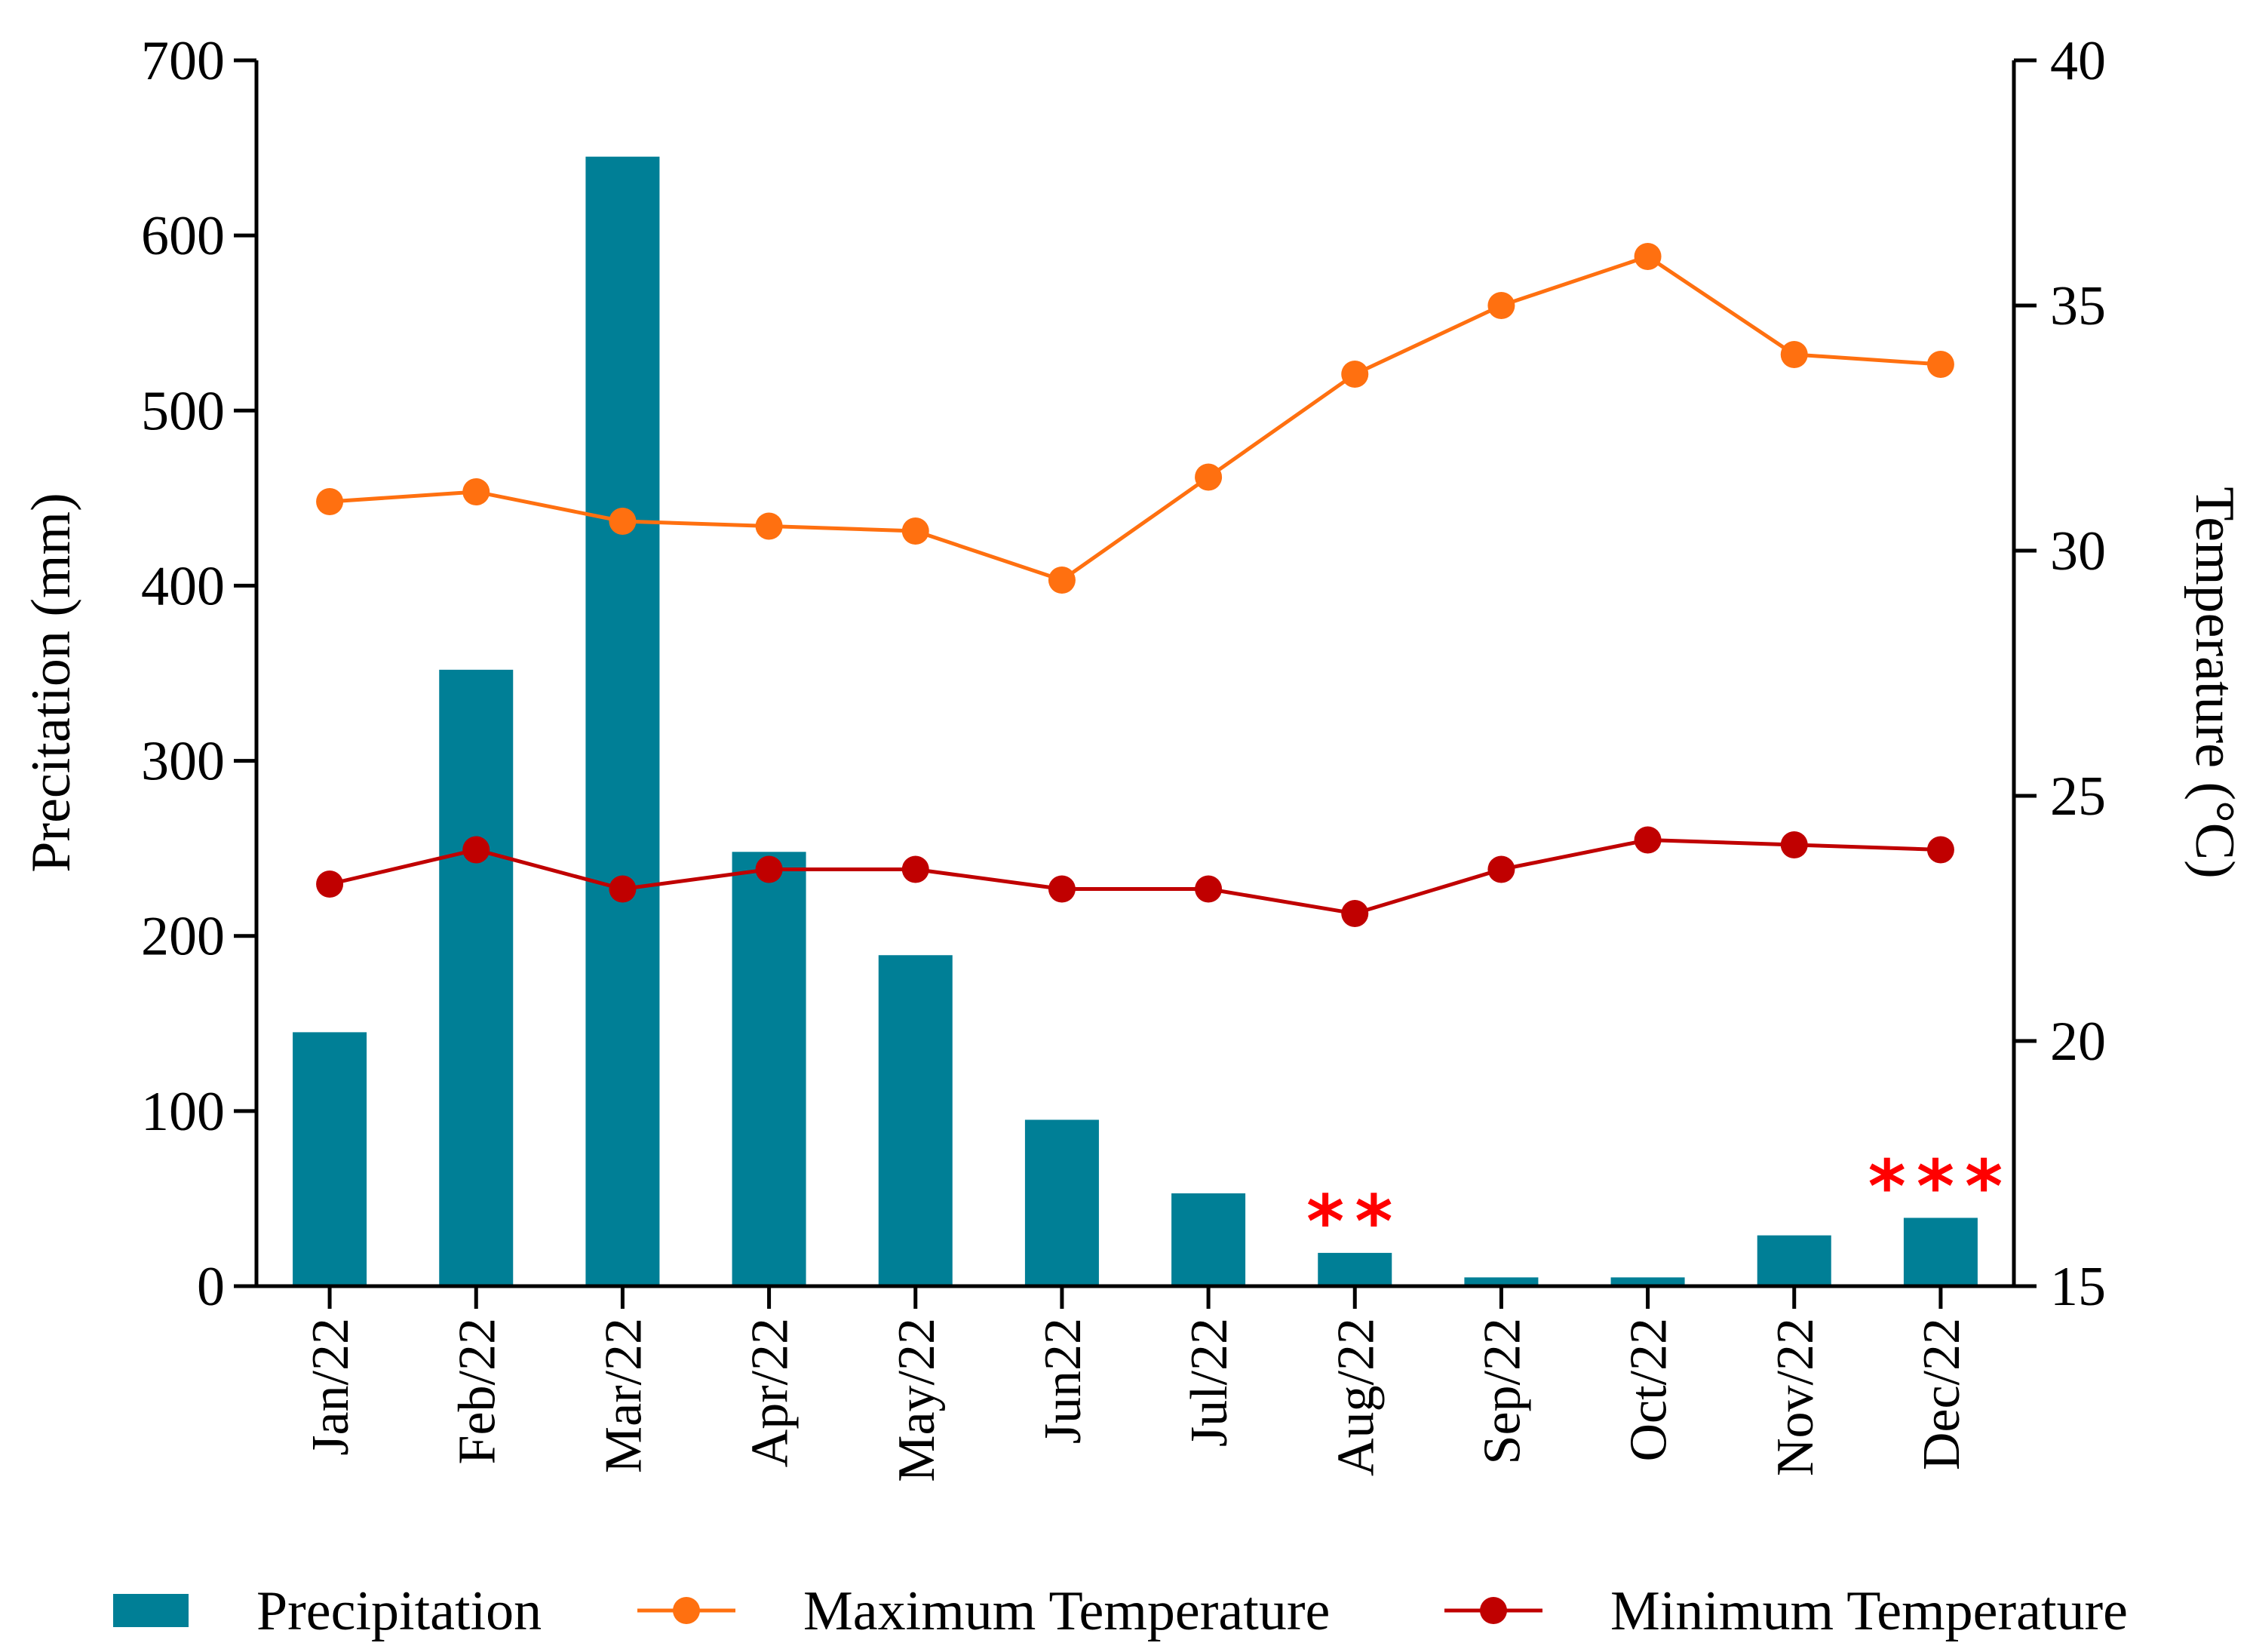  Describe the element at coordinates (183, 586) in the screenshot. I see `left-tick-label-400: 400` at that location.